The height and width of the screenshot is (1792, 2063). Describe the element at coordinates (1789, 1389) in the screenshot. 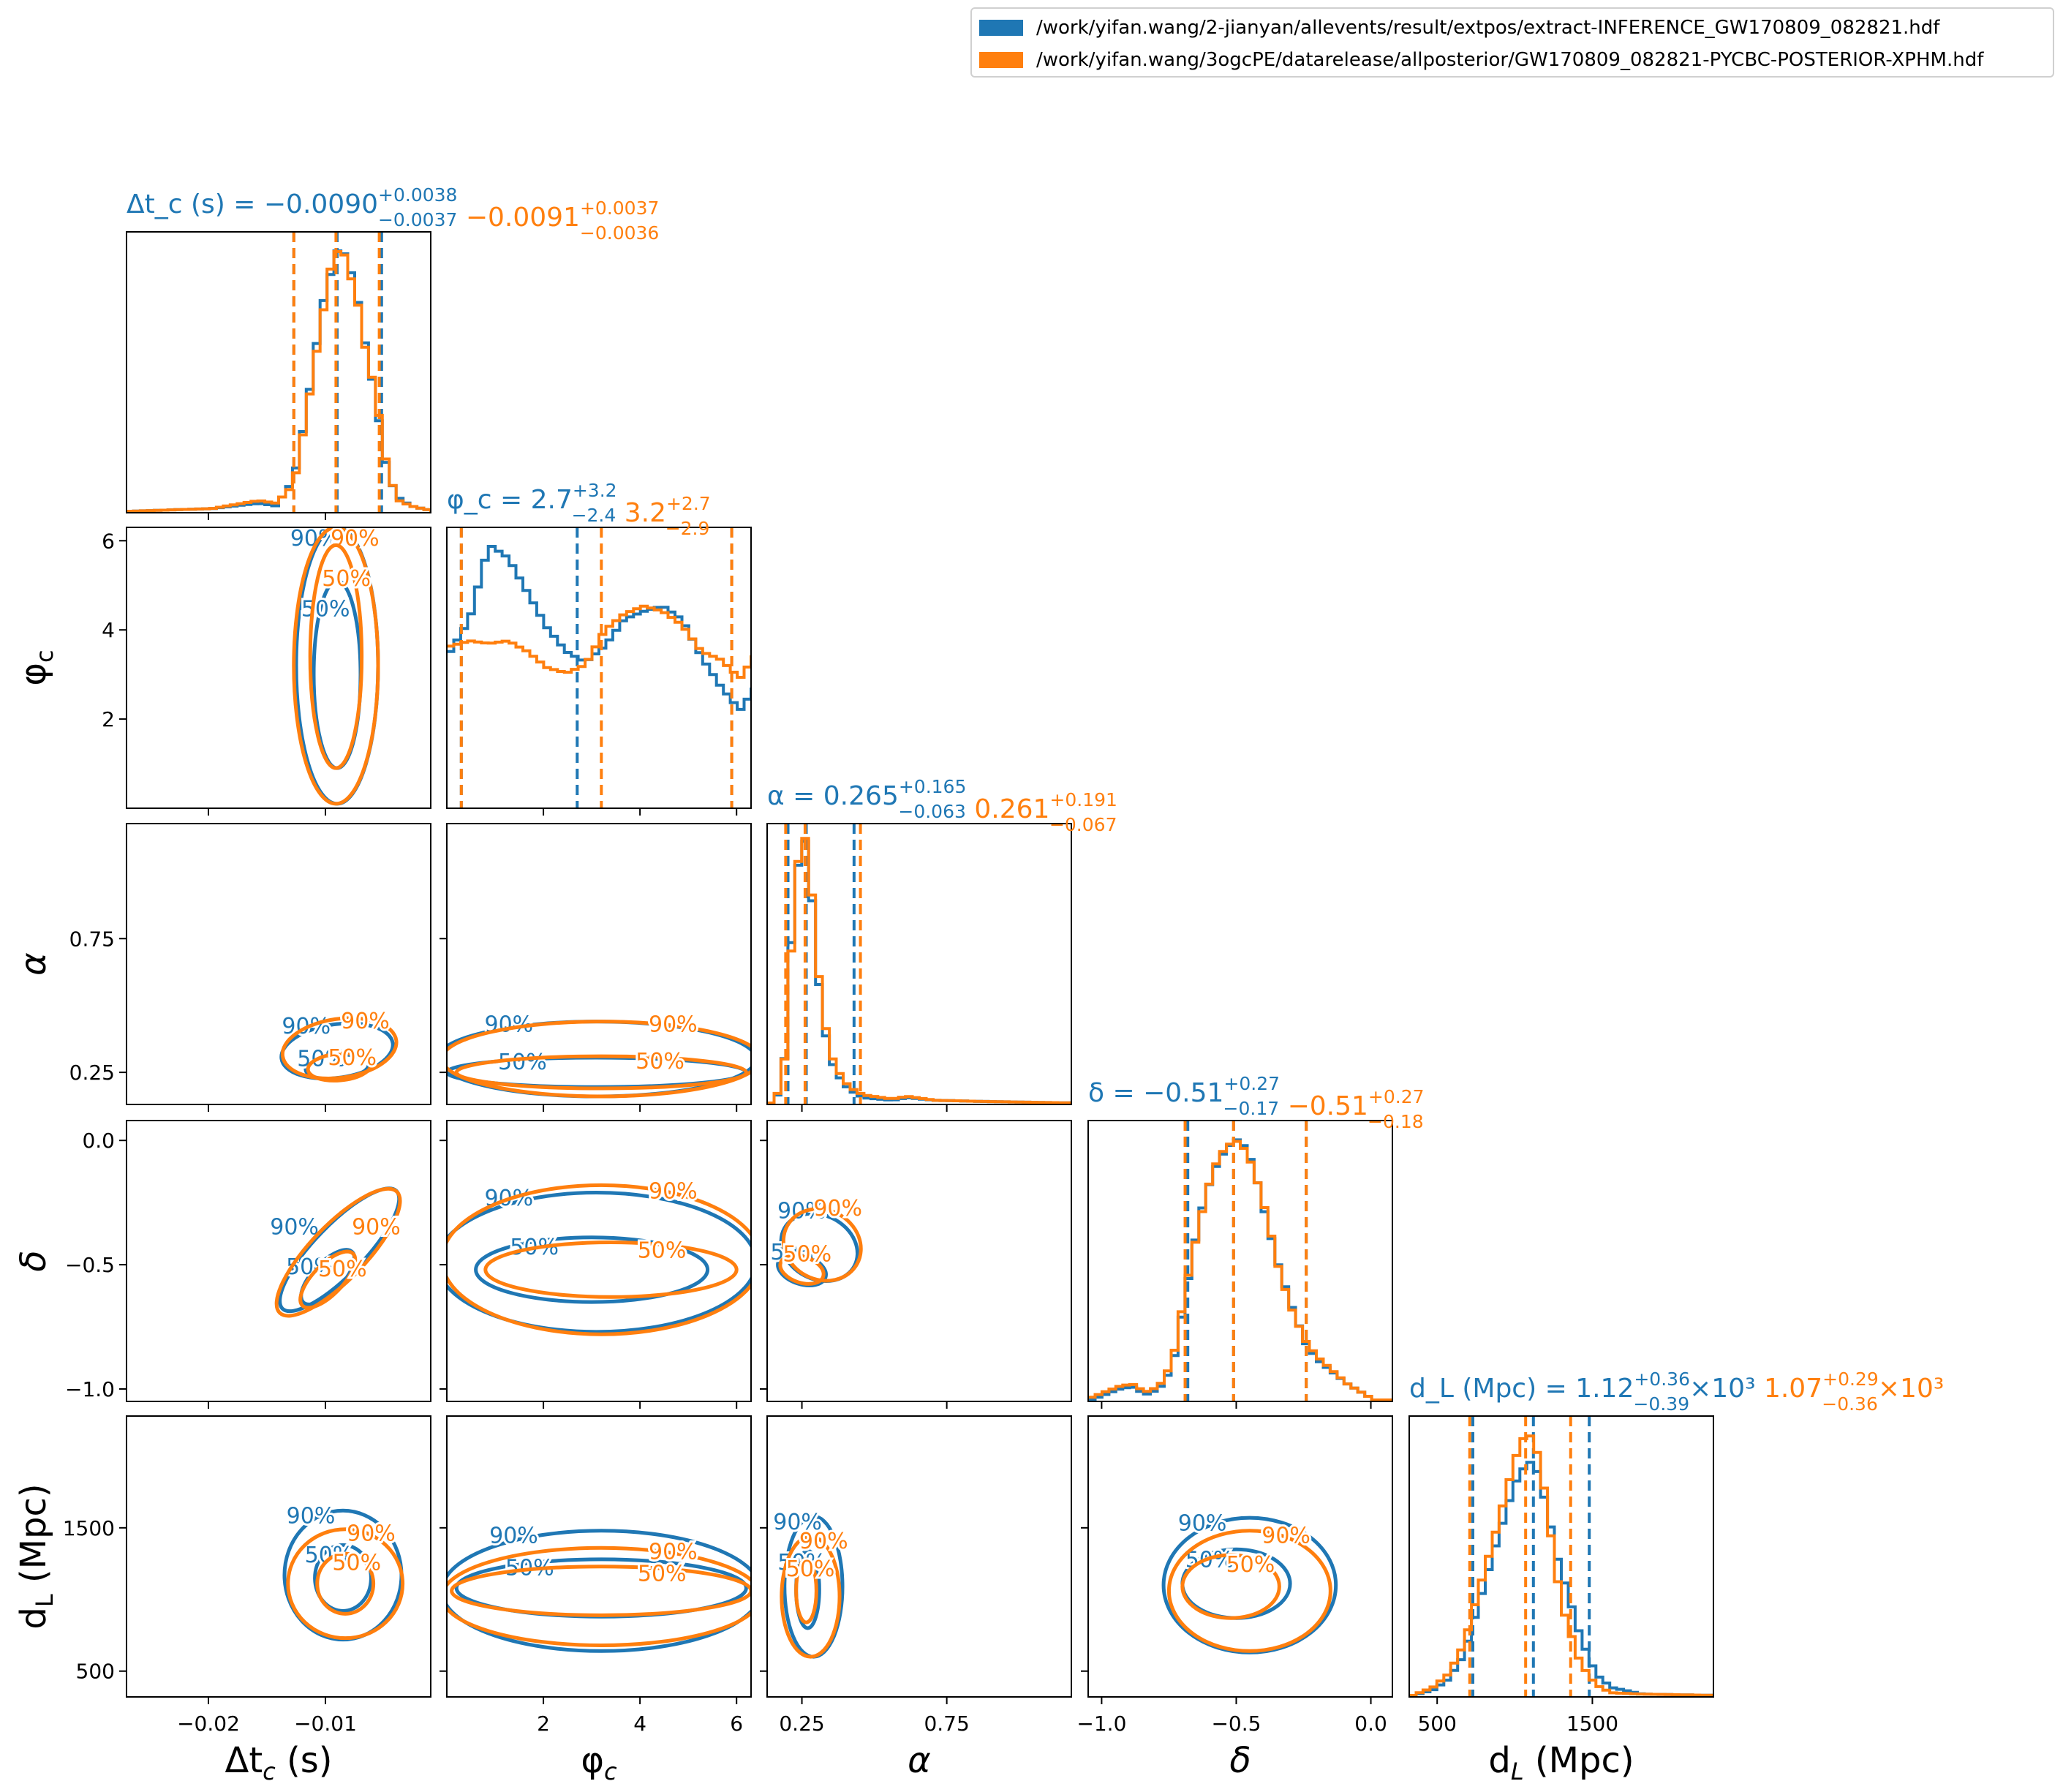

I see `title-part: 1.07` at that location.